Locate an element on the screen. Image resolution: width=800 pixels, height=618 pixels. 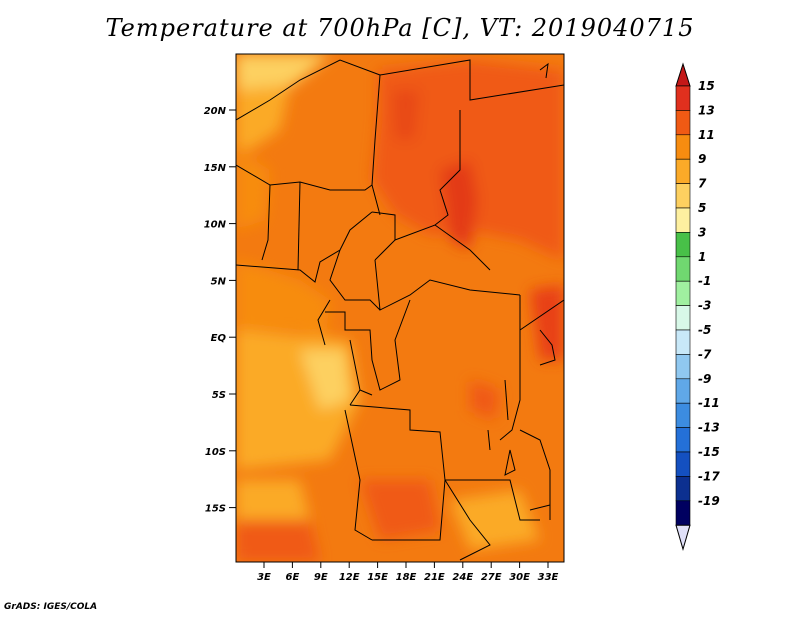
colorbar-level-label: -15 is located at coordinates (709, 452).